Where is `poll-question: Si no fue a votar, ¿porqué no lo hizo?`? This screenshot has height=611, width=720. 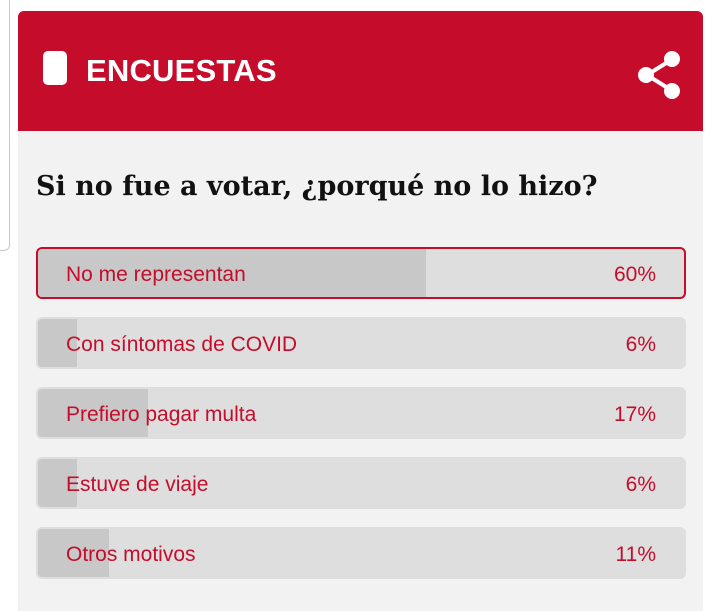
poll-question: Si no fue a votar, ¿porqué no lo hizo? is located at coordinates (317, 186).